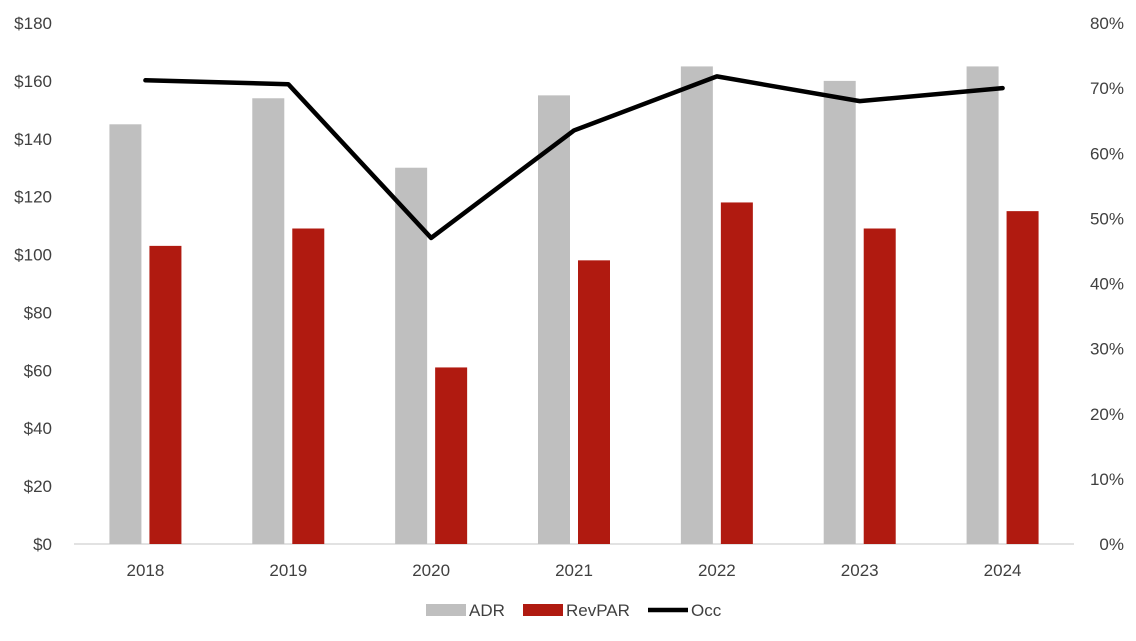  What do you see at coordinates (696, 305) in the screenshot?
I see `bar-adr-2022` at bounding box center [696, 305].